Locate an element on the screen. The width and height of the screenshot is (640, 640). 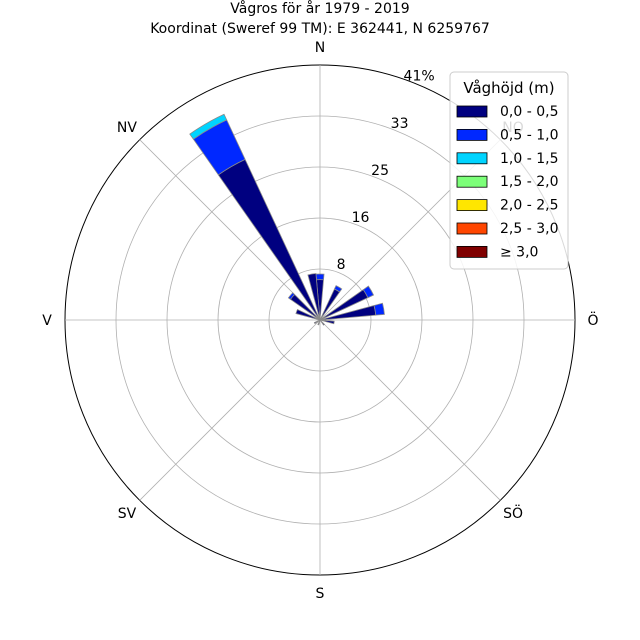
legend-frame is located at coordinates (509, 170).